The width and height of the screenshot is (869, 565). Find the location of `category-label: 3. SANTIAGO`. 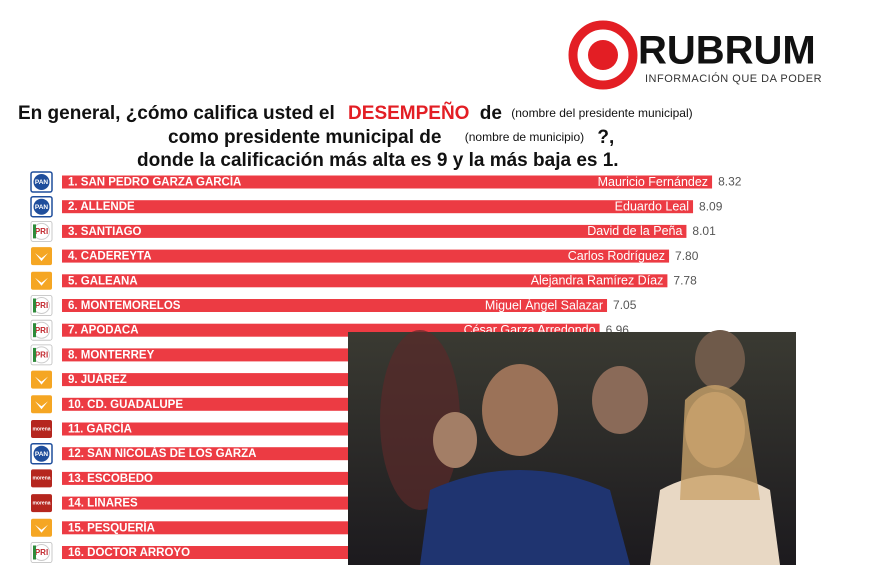

category-label: 3. SANTIAGO is located at coordinates (105, 232).